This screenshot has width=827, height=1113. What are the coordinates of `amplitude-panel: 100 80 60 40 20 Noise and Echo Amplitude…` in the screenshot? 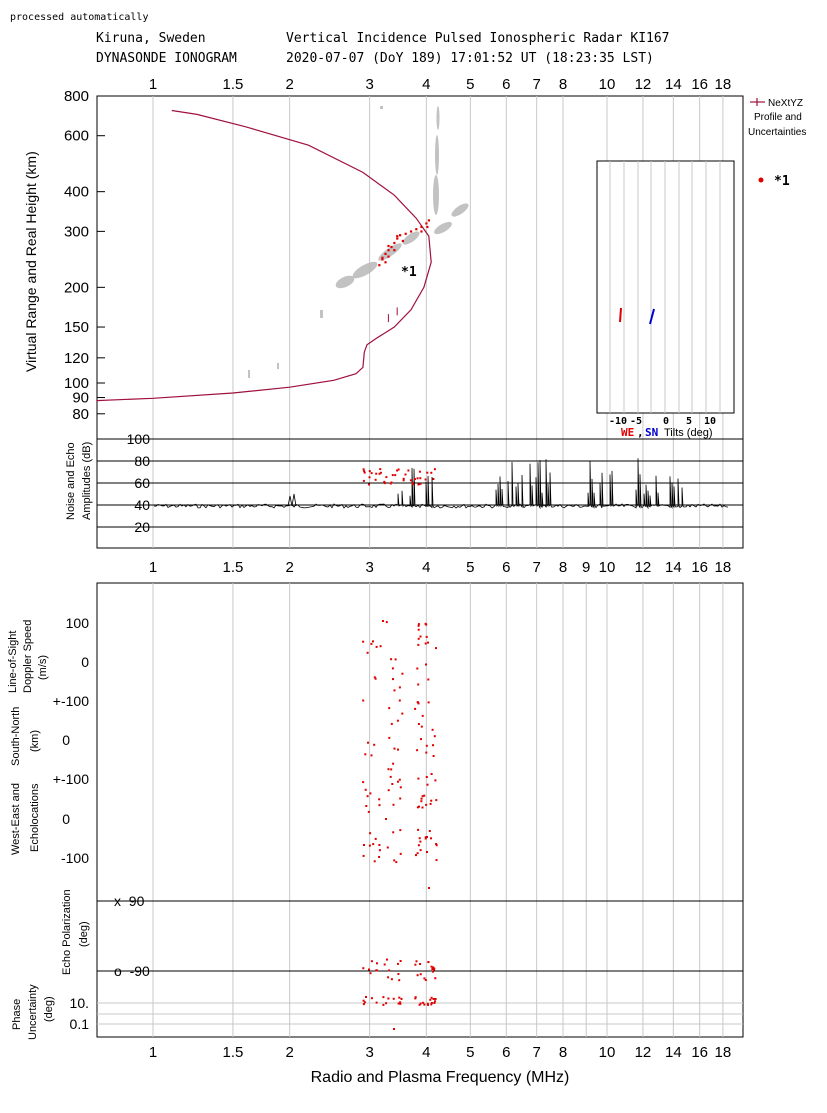 It's located at (404, 483).